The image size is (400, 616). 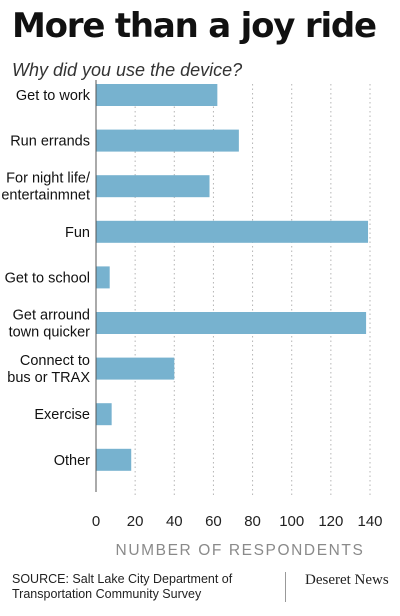 I want to click on chart-subtitle: Why did you use the device?, so click(x=127, y=70).